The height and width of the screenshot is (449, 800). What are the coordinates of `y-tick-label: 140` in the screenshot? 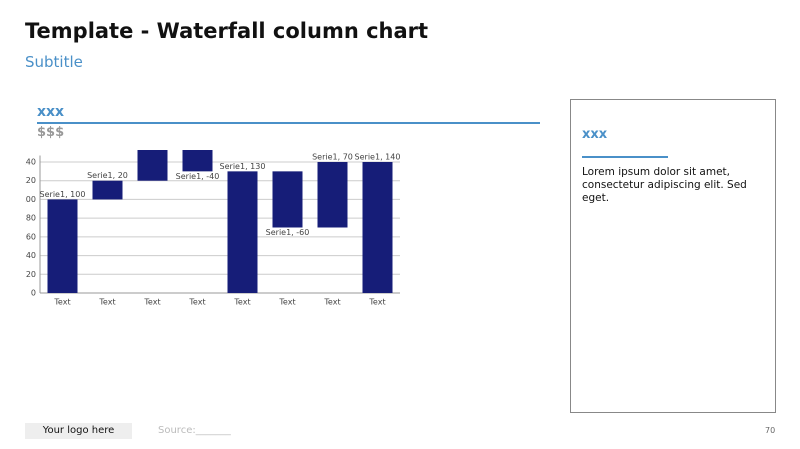 It's located at (28, 162).